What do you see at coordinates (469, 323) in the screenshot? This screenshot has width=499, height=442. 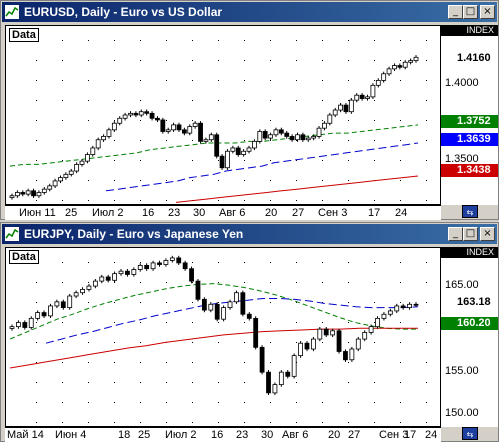 I see `price-tag-ma-green: 160.20` at bounding box center [469, 323].